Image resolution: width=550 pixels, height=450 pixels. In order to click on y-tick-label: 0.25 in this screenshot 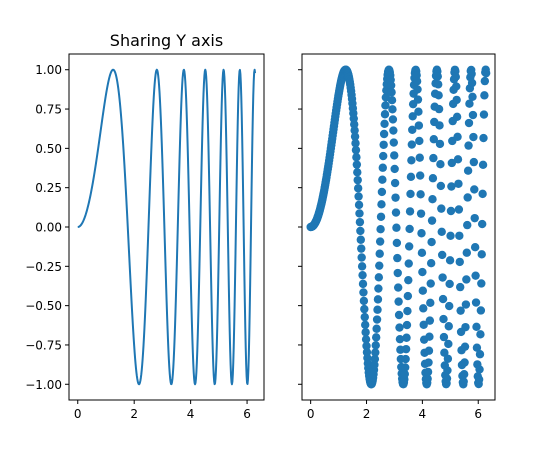, I will do `click(48, 188)`.